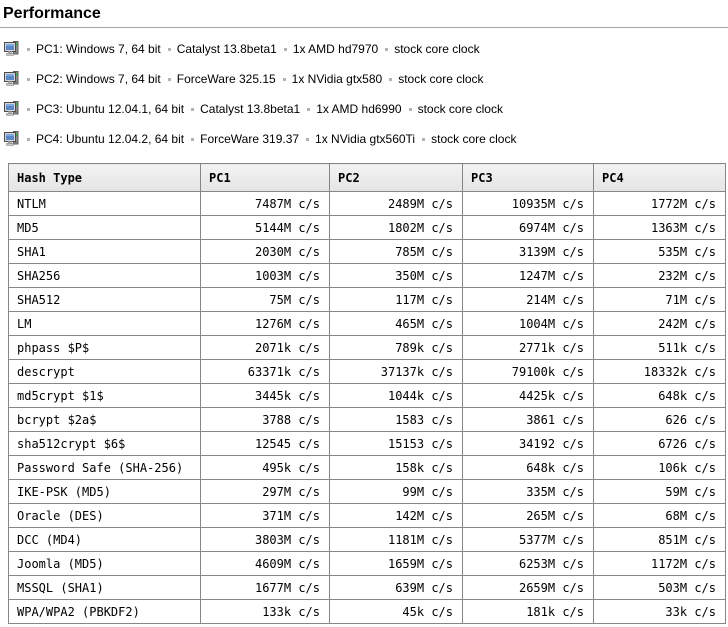  I want to click on value-cell: 503M c/s, so click(659, 587).